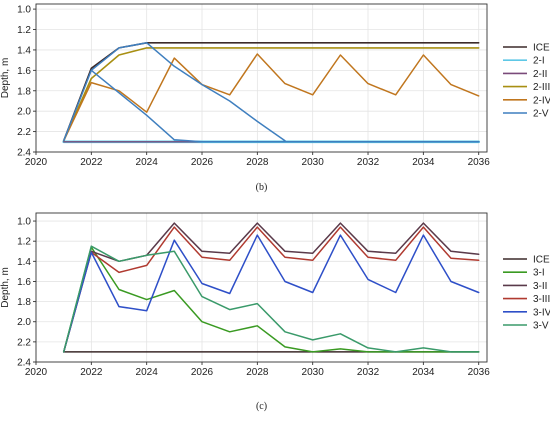 The image size is (550, 421). I want to click on legend: ICE 2-I 2-II 2-III 2-IV 2-V, so click(526, 81).